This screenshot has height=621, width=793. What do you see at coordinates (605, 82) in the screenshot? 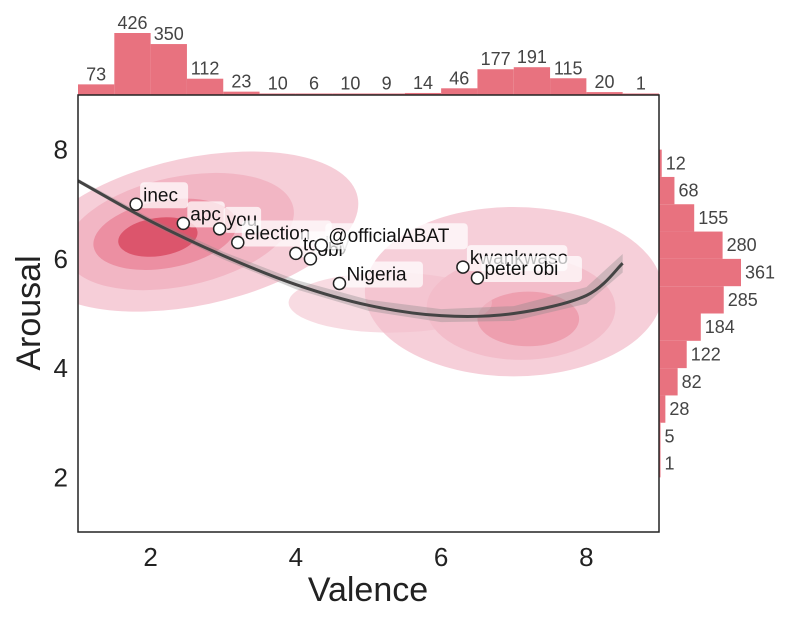
I see `valence-hist-count: 20` at bounding box center [605, 82].